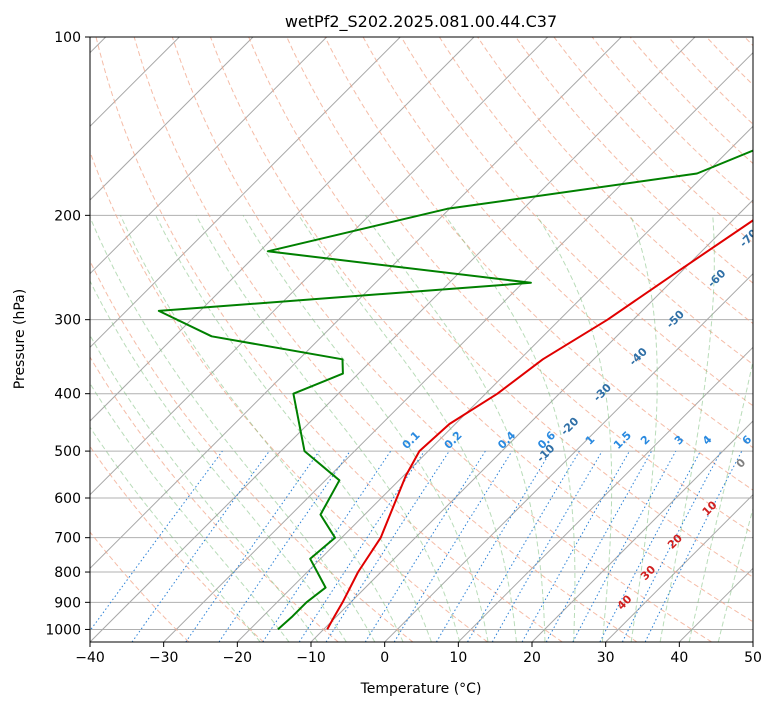 The height and width of the screenshot is (708, 775). What do you see at coordinates (679, 658) in the screenshot?
I see `x-tick-label: 40` at bounding box center [679, 658].